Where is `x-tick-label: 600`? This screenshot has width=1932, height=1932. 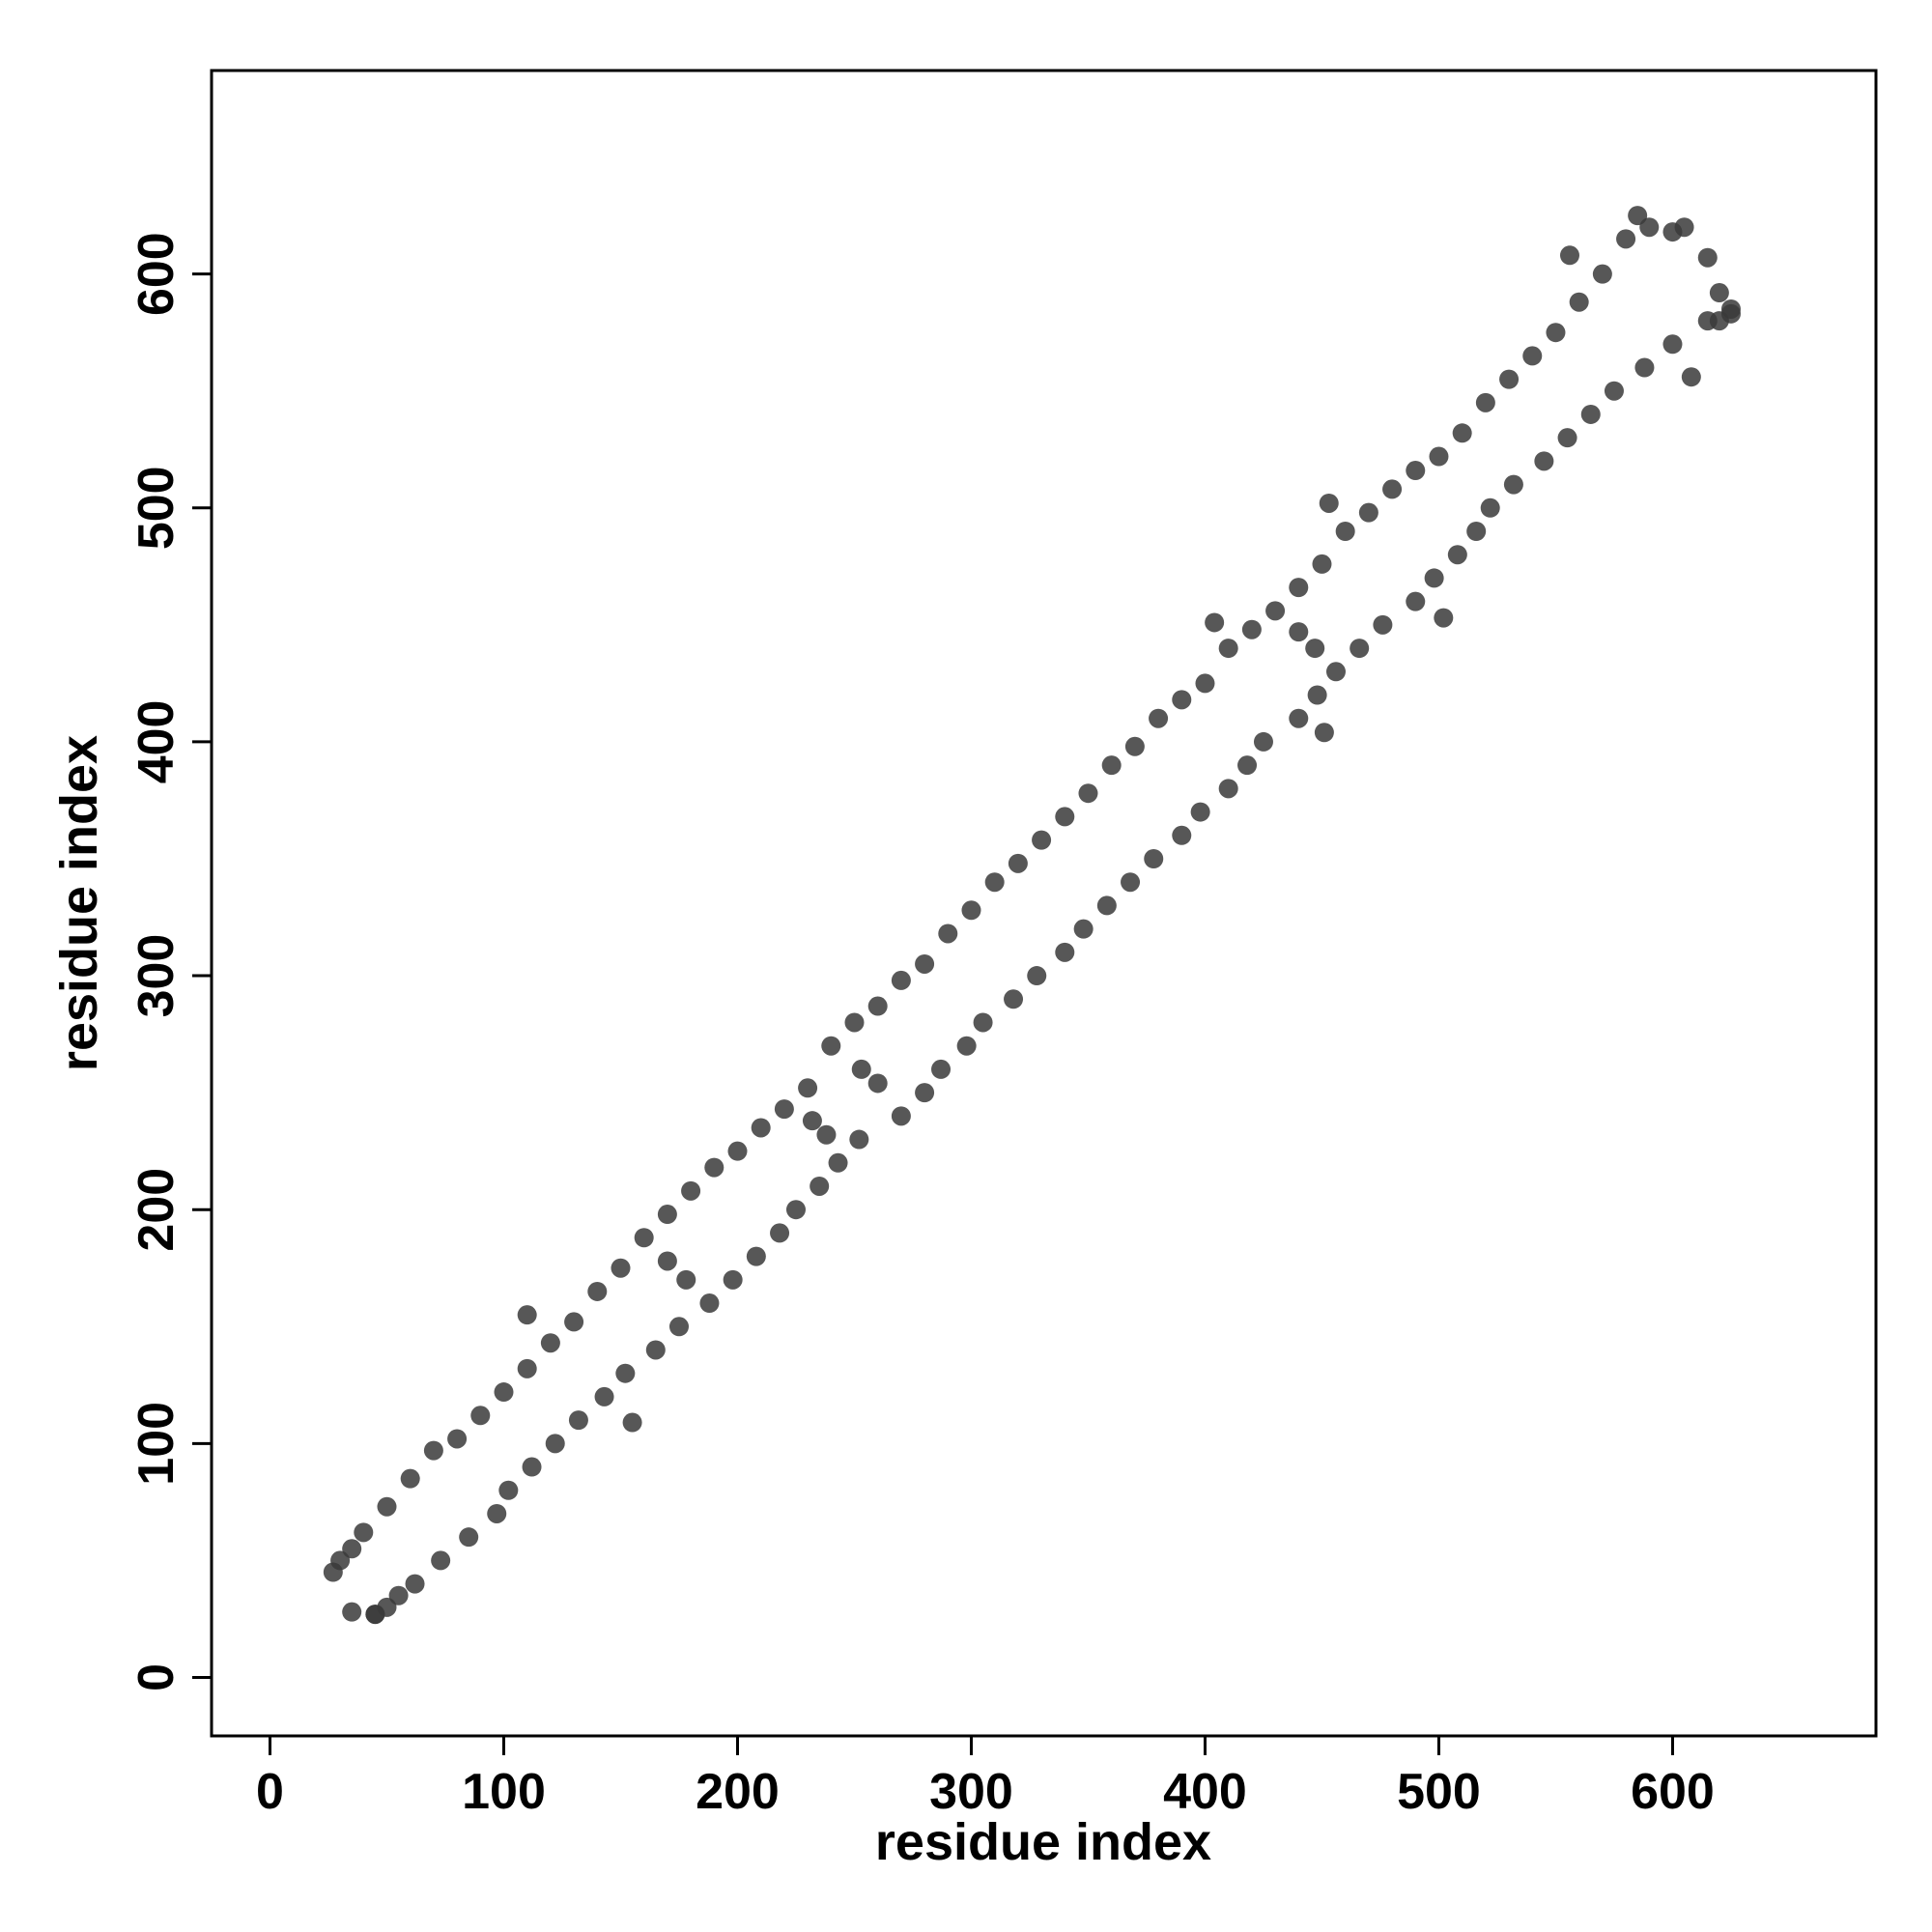
x-tick-label: 600 is located at coordinates (1673, 1792).